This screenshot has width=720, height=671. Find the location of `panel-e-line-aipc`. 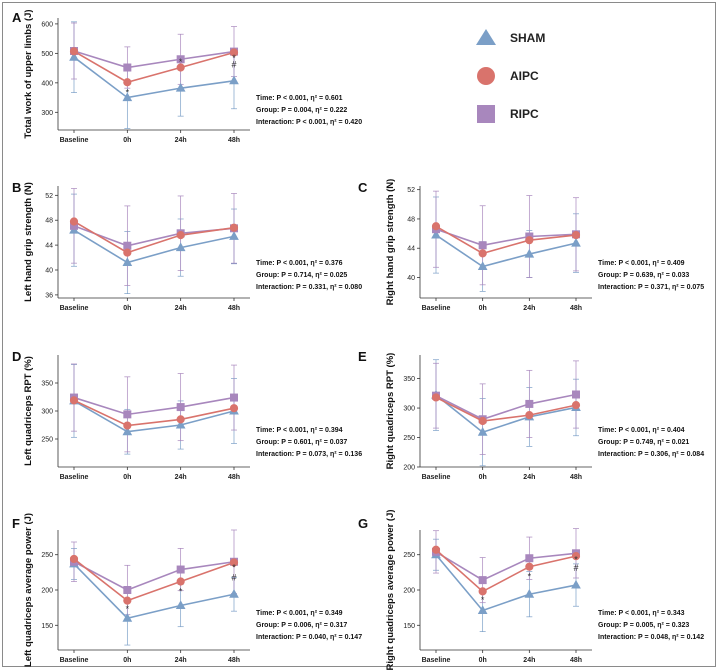

panel-e-line-aipc is located at coordinates (506, 409).